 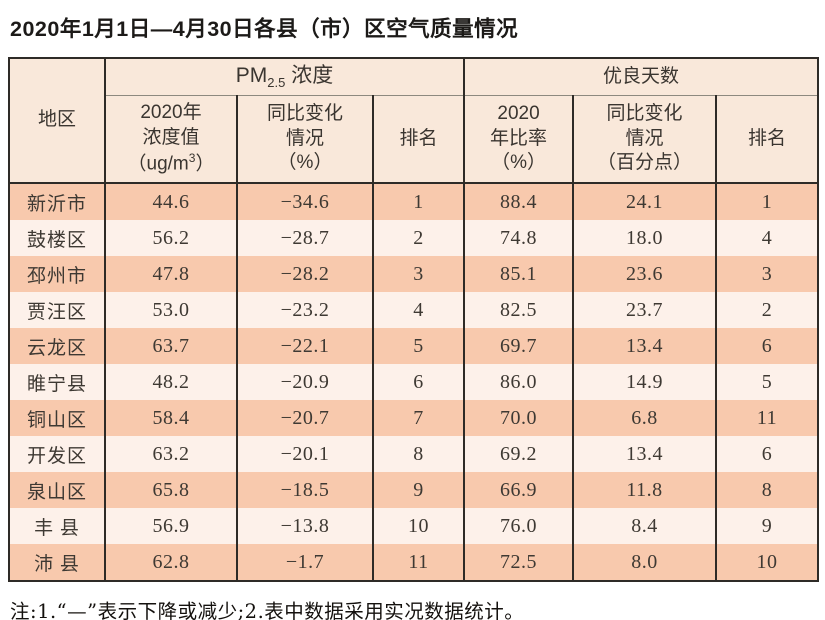 I want to click on good-ratio-cell: 70.0, so click(x=519, y=418).